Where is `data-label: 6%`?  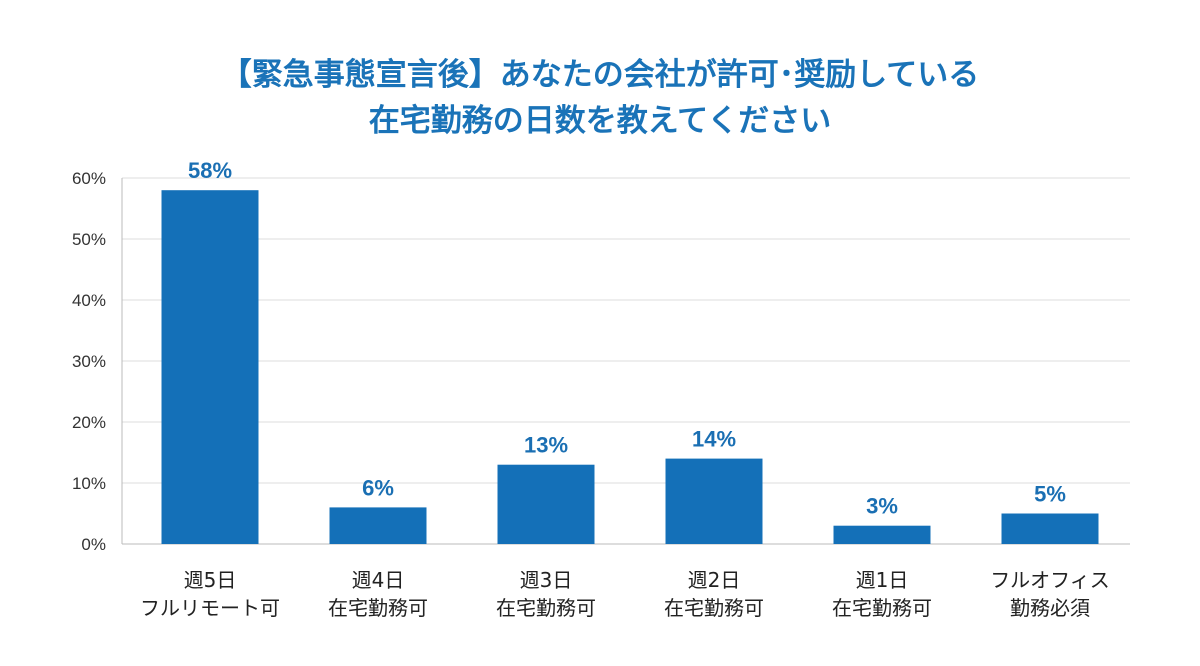
data-label: 6% is located at coordinates (378, 487).